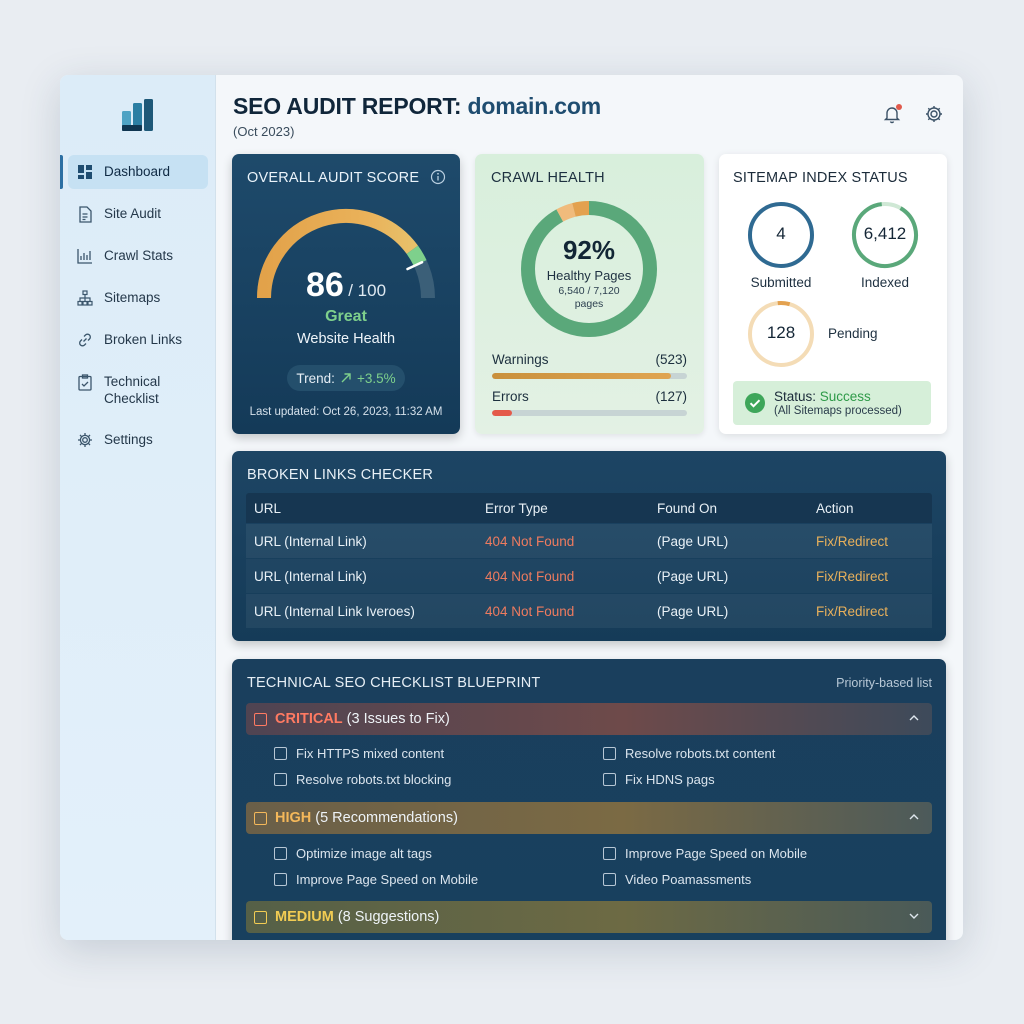  I want to click on title-domain: domain.com, so click(534, 106).